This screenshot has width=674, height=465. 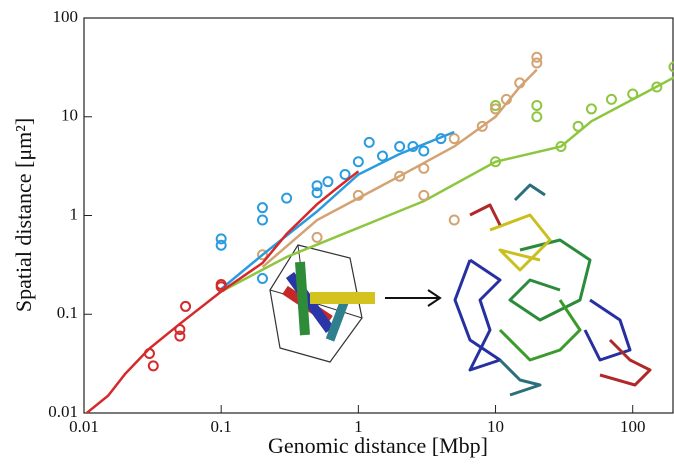 I want to click on y-tick-label: 100, so click(x=66, y=16).